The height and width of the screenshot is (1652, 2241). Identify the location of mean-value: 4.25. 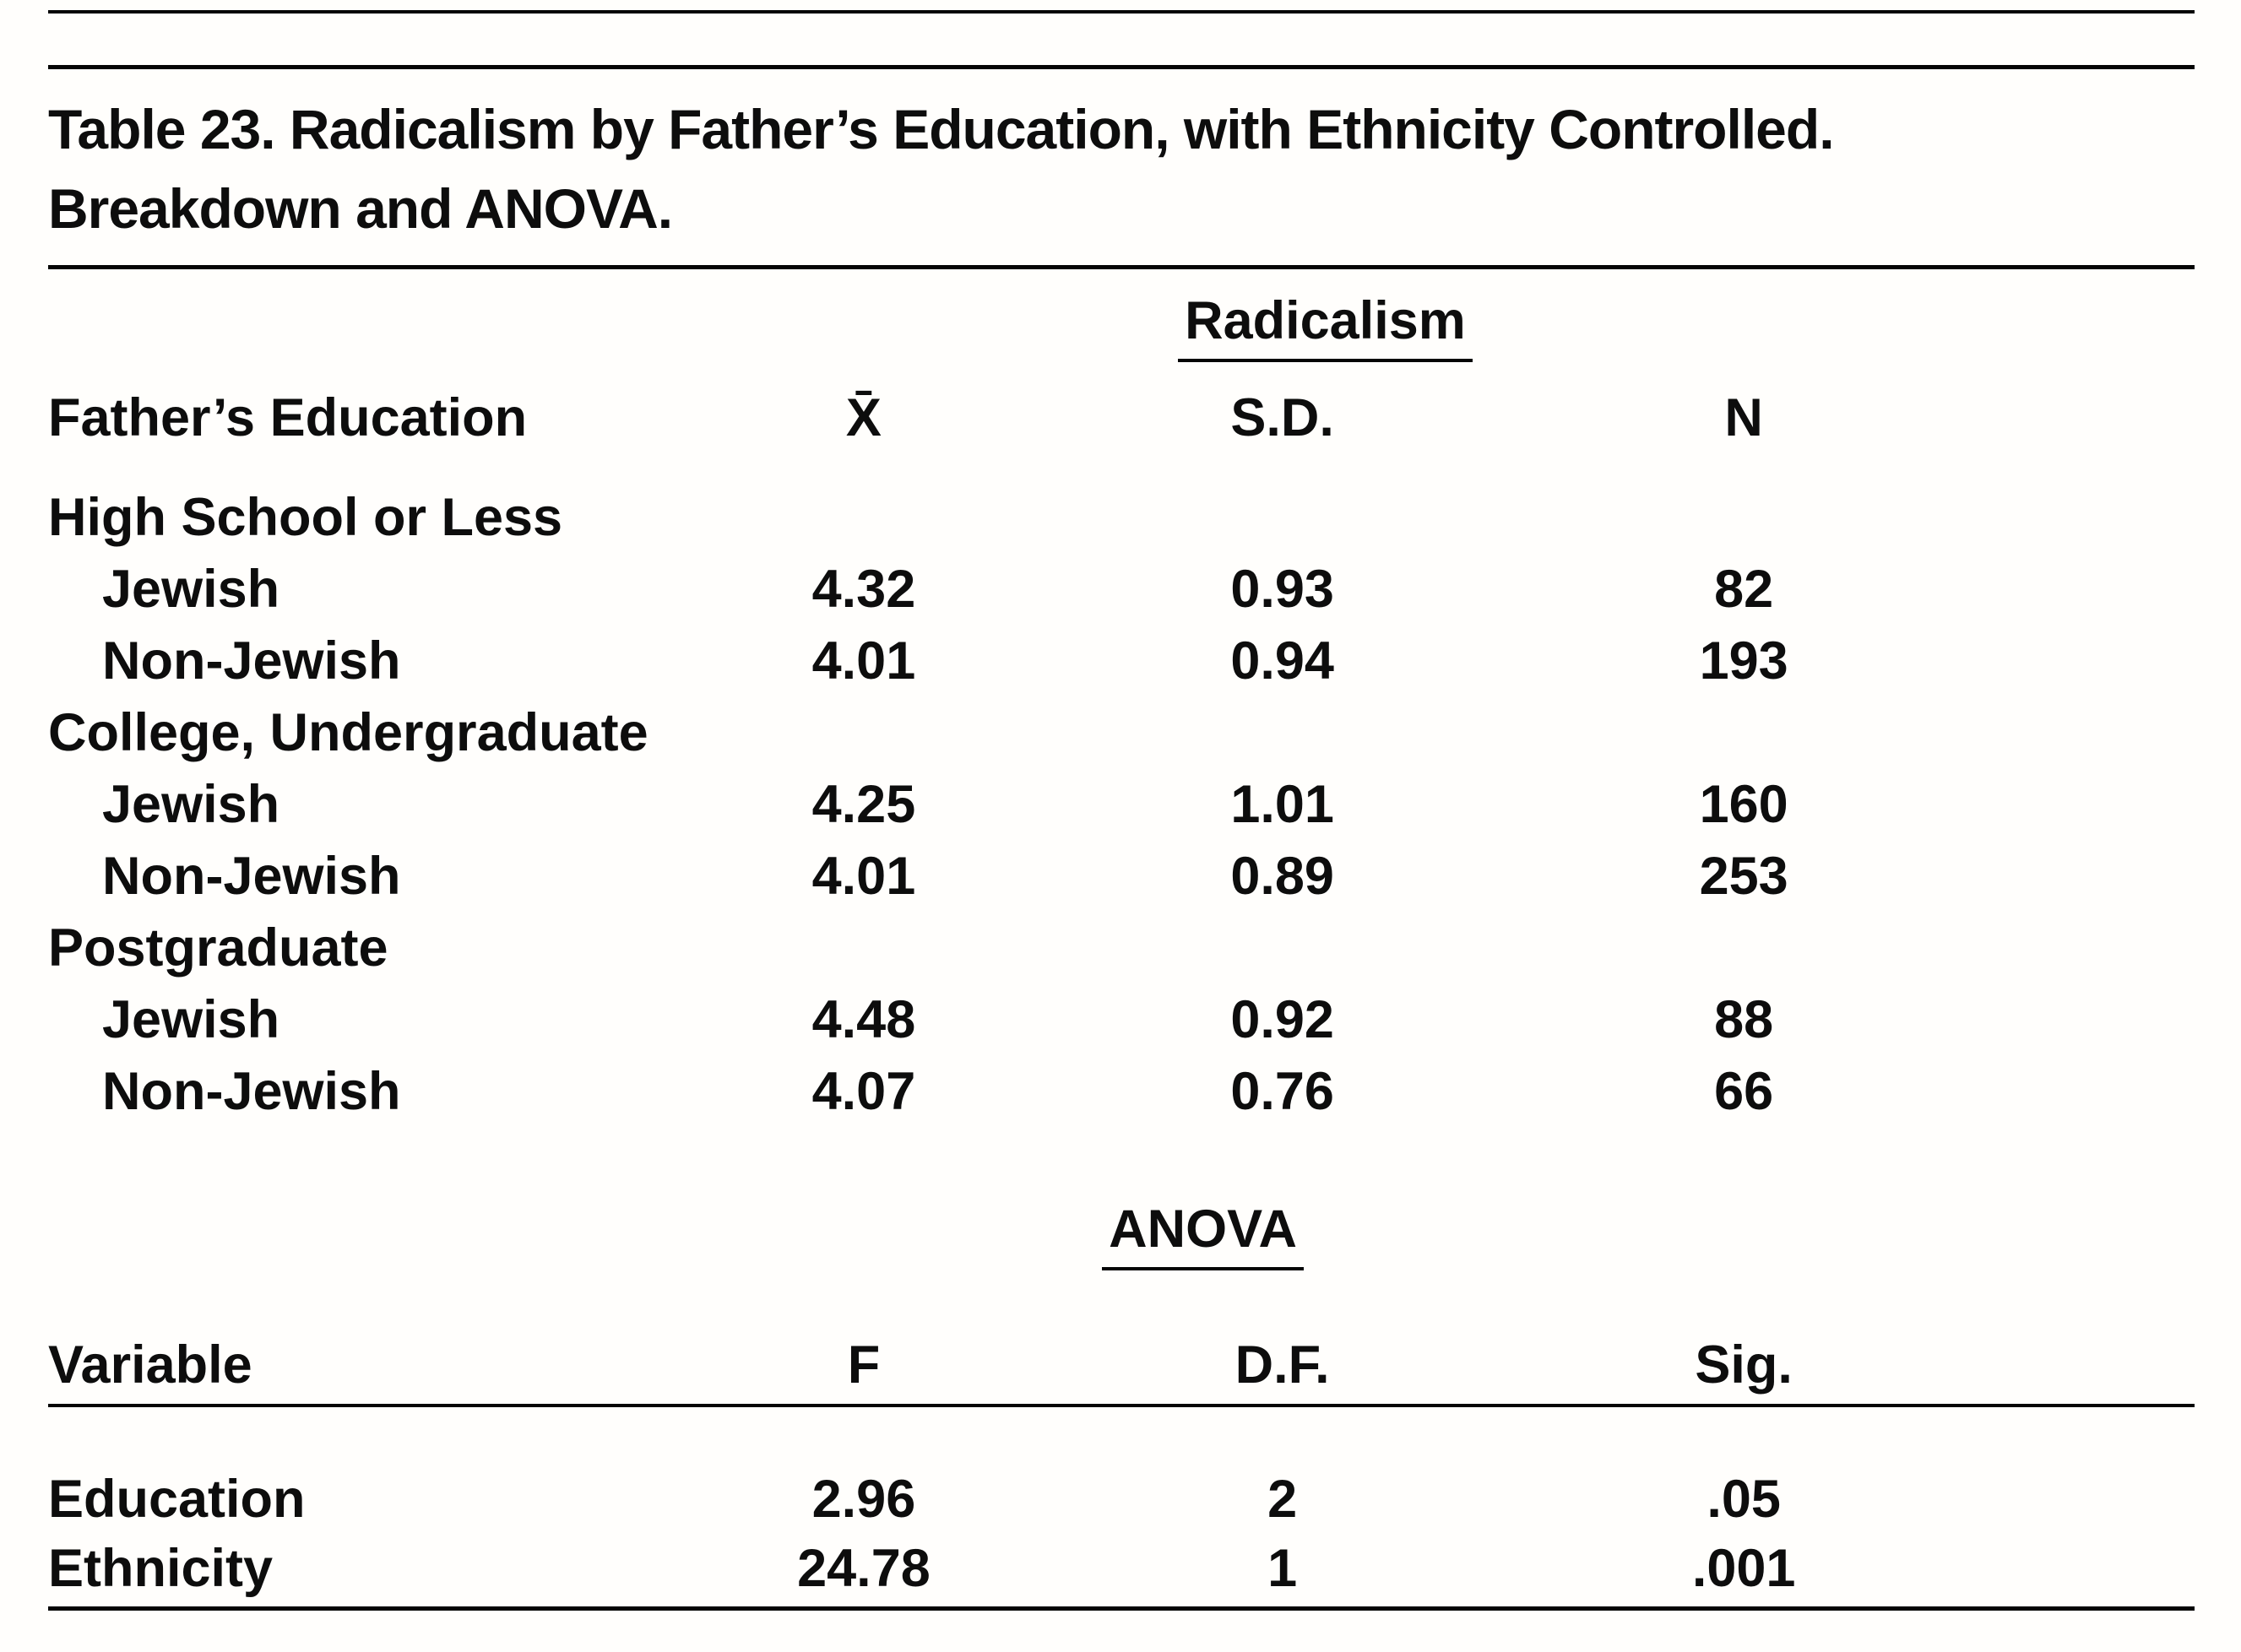
(863, 804).